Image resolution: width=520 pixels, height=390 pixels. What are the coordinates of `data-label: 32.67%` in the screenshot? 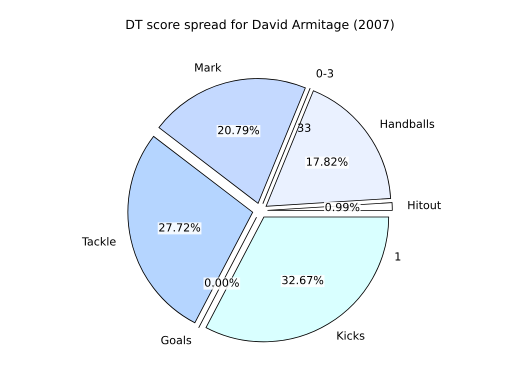 It's located at (303, 280).